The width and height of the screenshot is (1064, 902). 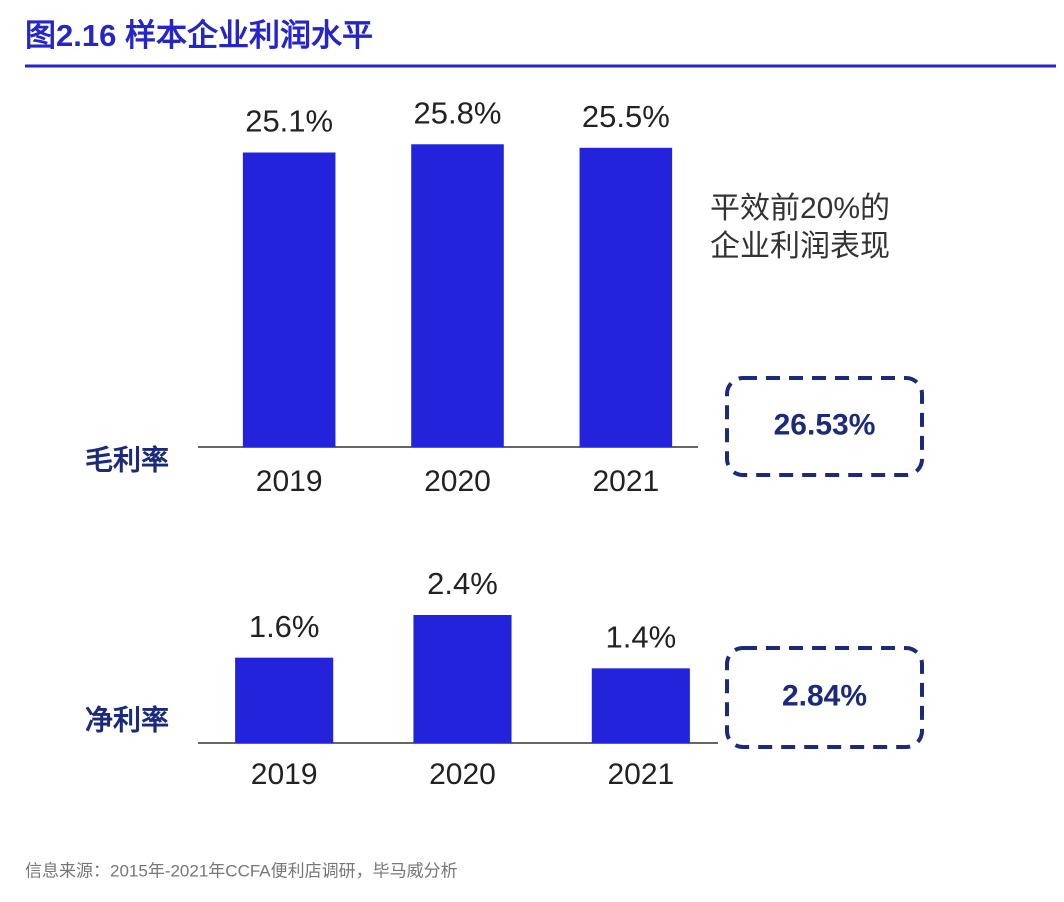 What do you see at coordinates (626, 116) in the screenshot?
I see `value-label: 25.5%` at bounding box center [626, 116].